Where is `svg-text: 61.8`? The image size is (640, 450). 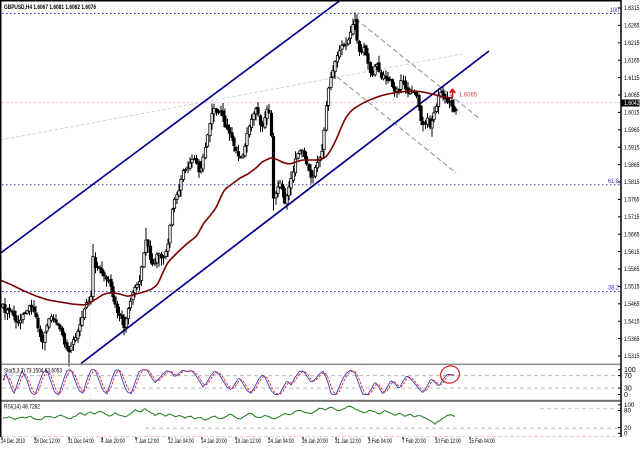 svg-text: 61.8 is located at coordinates (614, 182).